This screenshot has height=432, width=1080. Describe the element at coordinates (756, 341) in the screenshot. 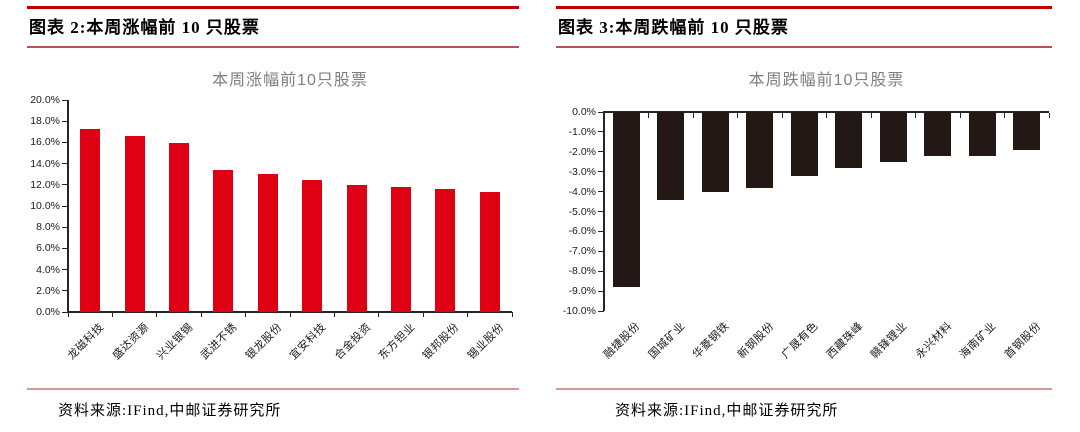

I see `x-axis-label: 新钢股份` at that location.